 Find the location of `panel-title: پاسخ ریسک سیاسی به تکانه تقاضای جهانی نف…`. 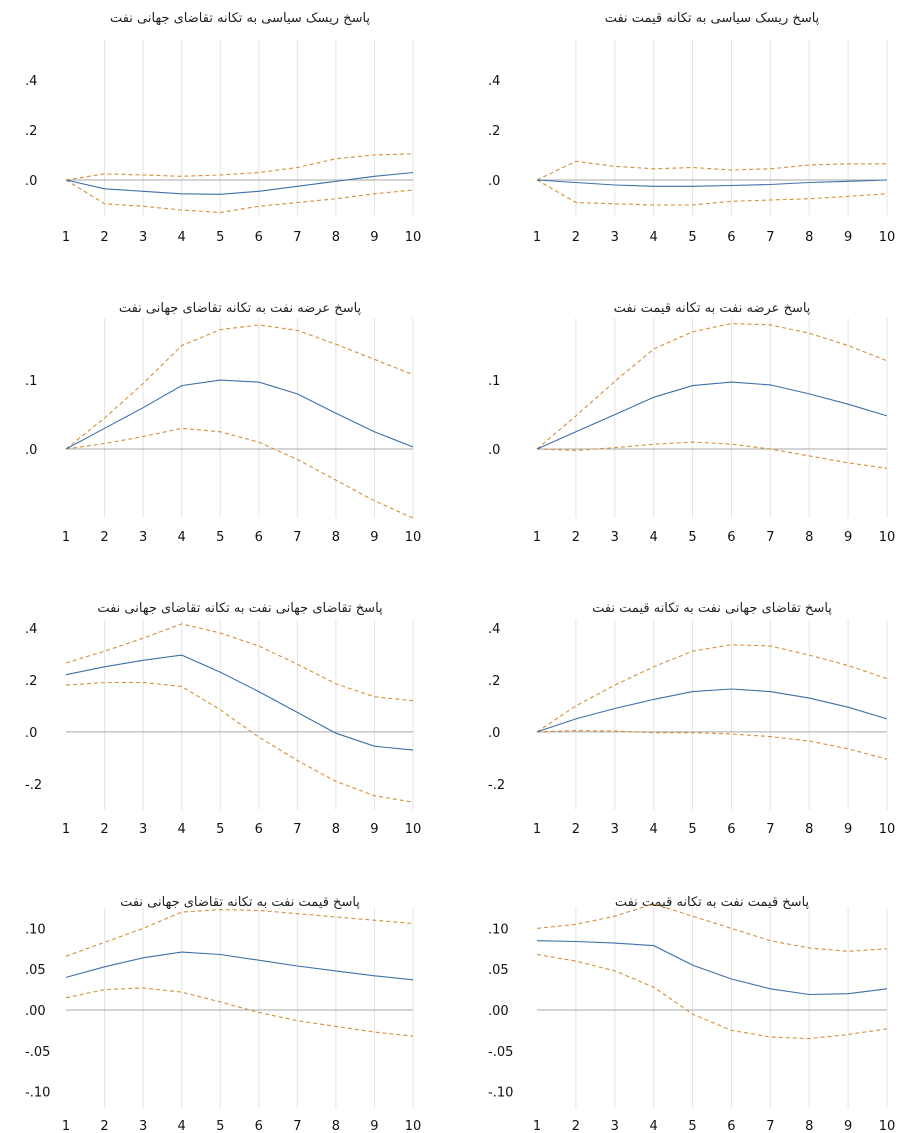

panel-title: پاسخ ریسک سیاسی به تکانه تقاضای جهانی نف… is located at coordinates (240, 18).